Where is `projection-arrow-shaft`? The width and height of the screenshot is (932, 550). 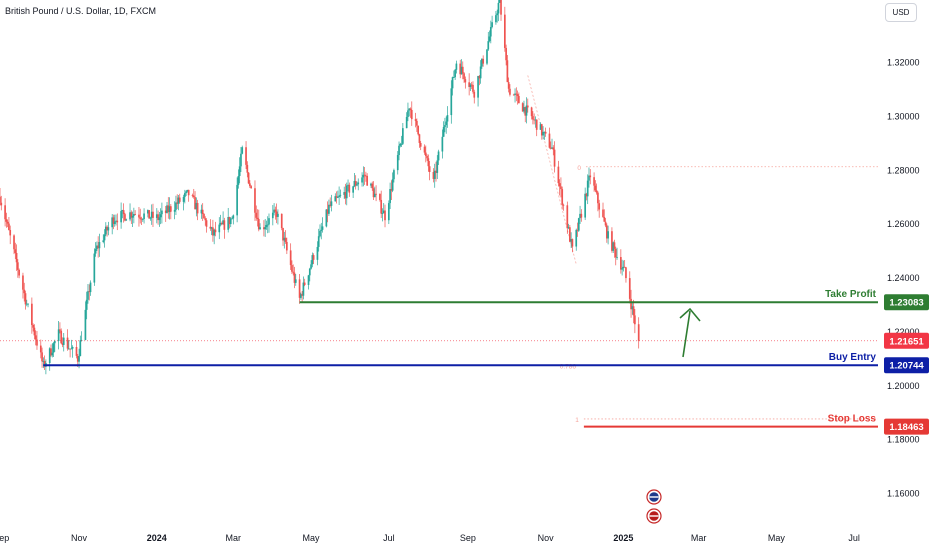 projection-arrow-shaft is located at coordinates (686, 334).